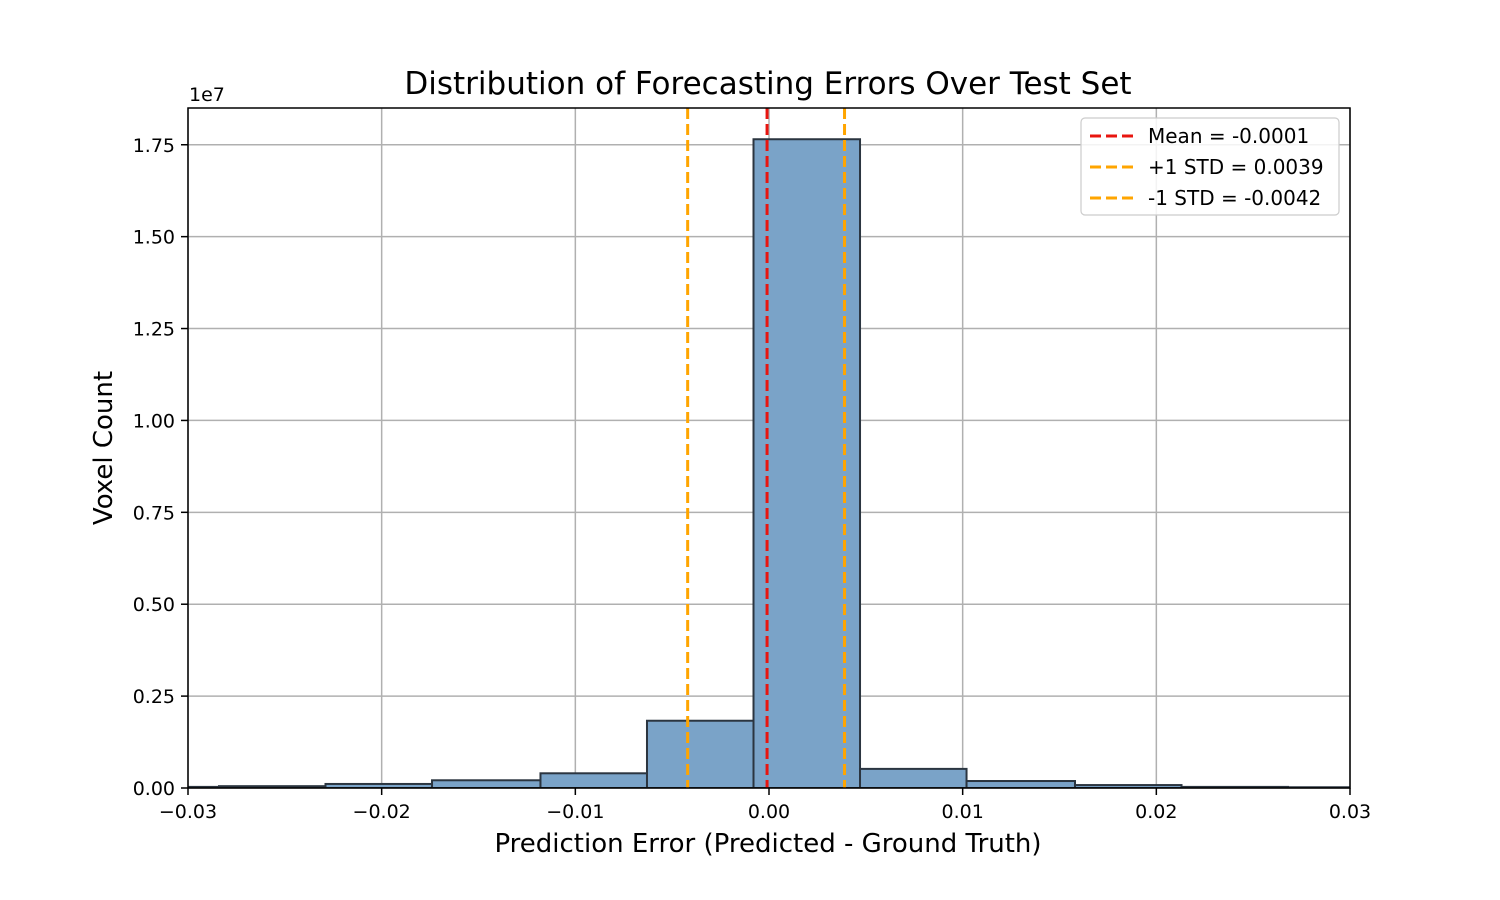  I want to click on x-tick-label: −0.02, so click(382, 812).